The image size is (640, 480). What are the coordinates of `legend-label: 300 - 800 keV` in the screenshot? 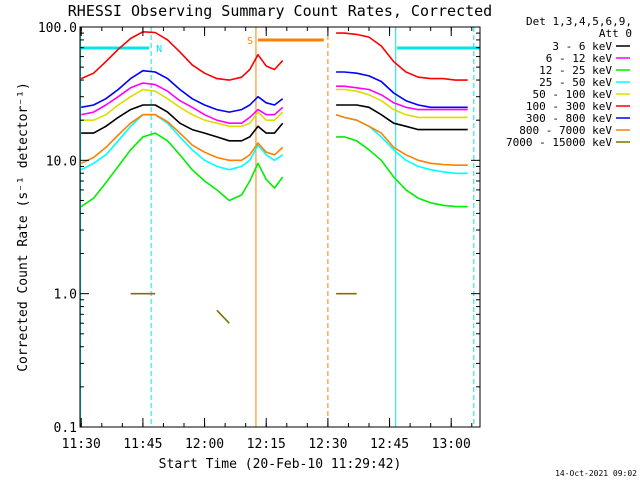 It's located at (569, 118).